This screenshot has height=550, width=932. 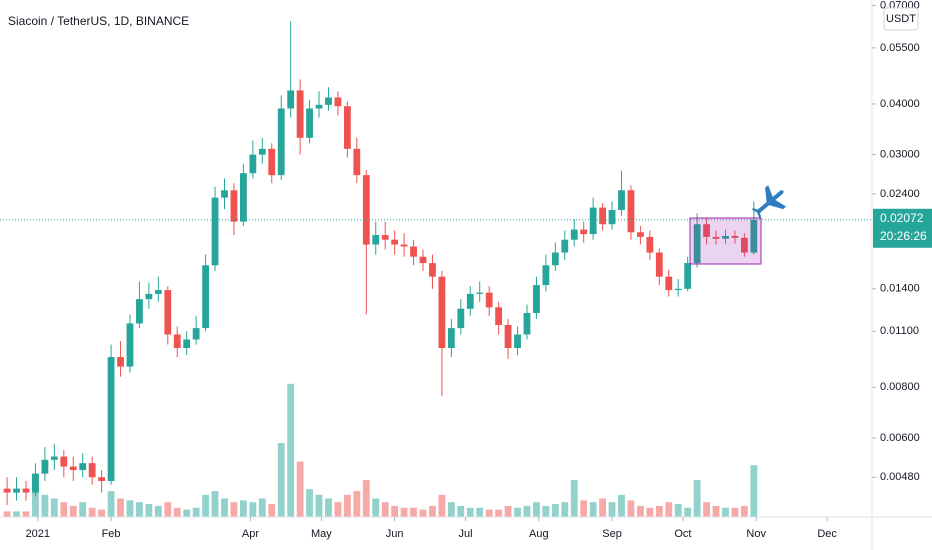 What do you see at coordinates (900, 104) in the screenshot?
I see `y-tick-label: 0.04000` at bounding box center [900, 104].